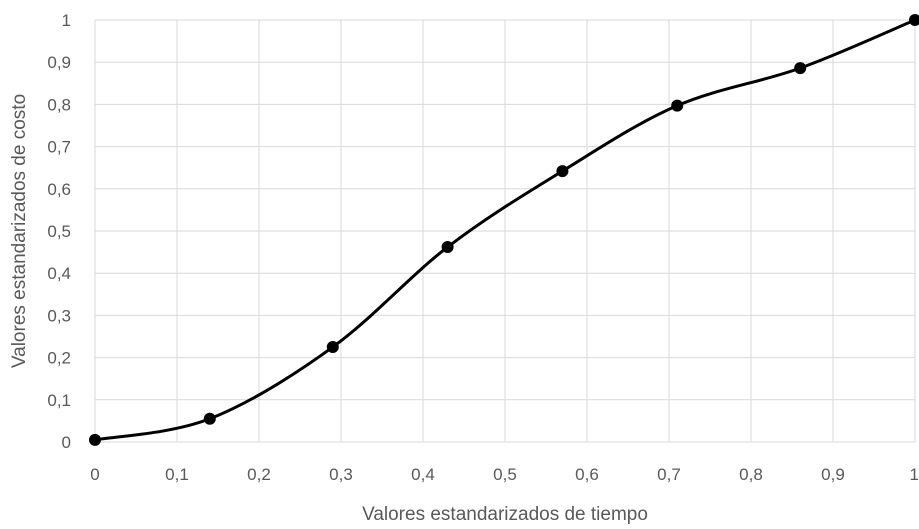  Describe the element at coordinates (59, 358) in the screenshot. I see `y-tick-label: 0,2` at that location.